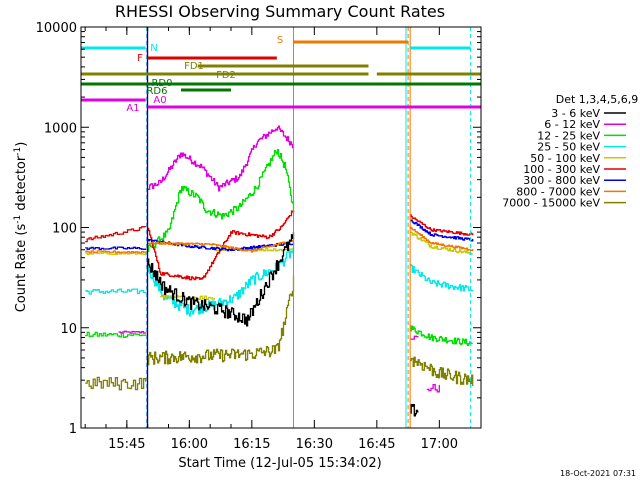 This screenshot has width=640, height=480. Describe the element at coordinates (56, 28) in the screenshot. I see `y-tick-label: 10000` at that location.